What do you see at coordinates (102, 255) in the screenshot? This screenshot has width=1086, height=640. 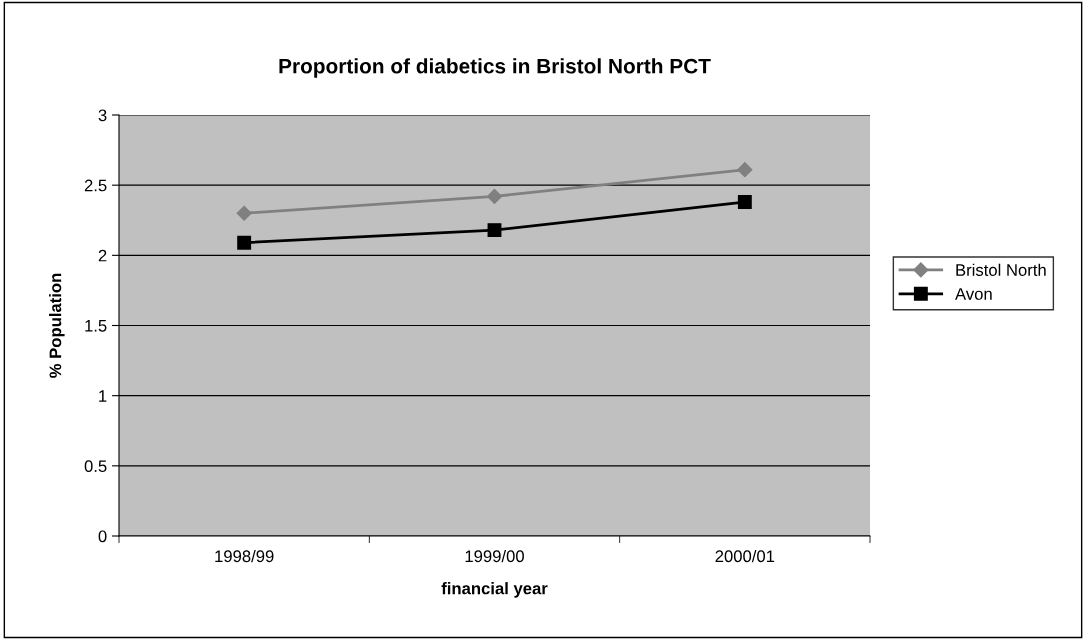 I see `y-tick-label: 2` at bounding box center [102, 255].